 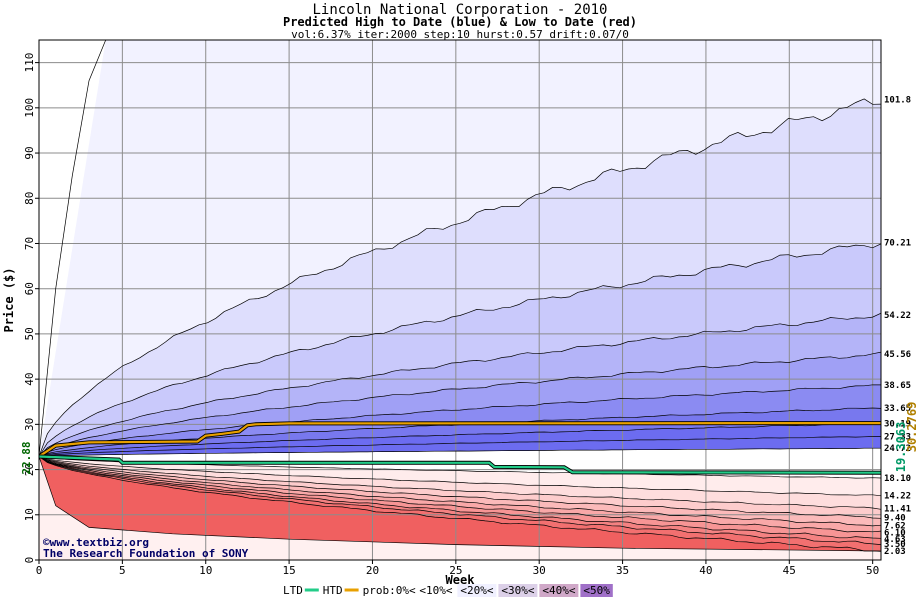 I want to click on watermark-line-1: ©www.textbiz.org, so click(x=96, y=542).